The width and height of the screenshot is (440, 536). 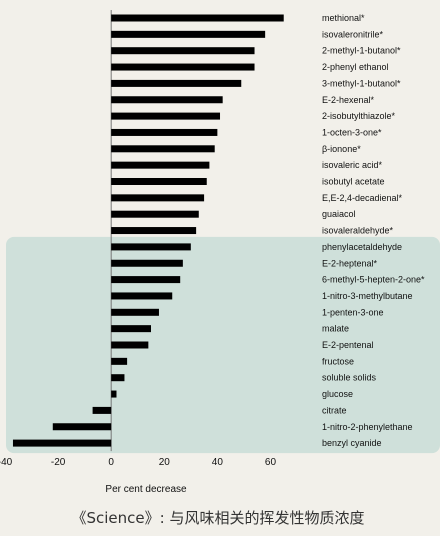 I want to click on category-label: 1-octen-3-one*, so click(x=352, y=132).